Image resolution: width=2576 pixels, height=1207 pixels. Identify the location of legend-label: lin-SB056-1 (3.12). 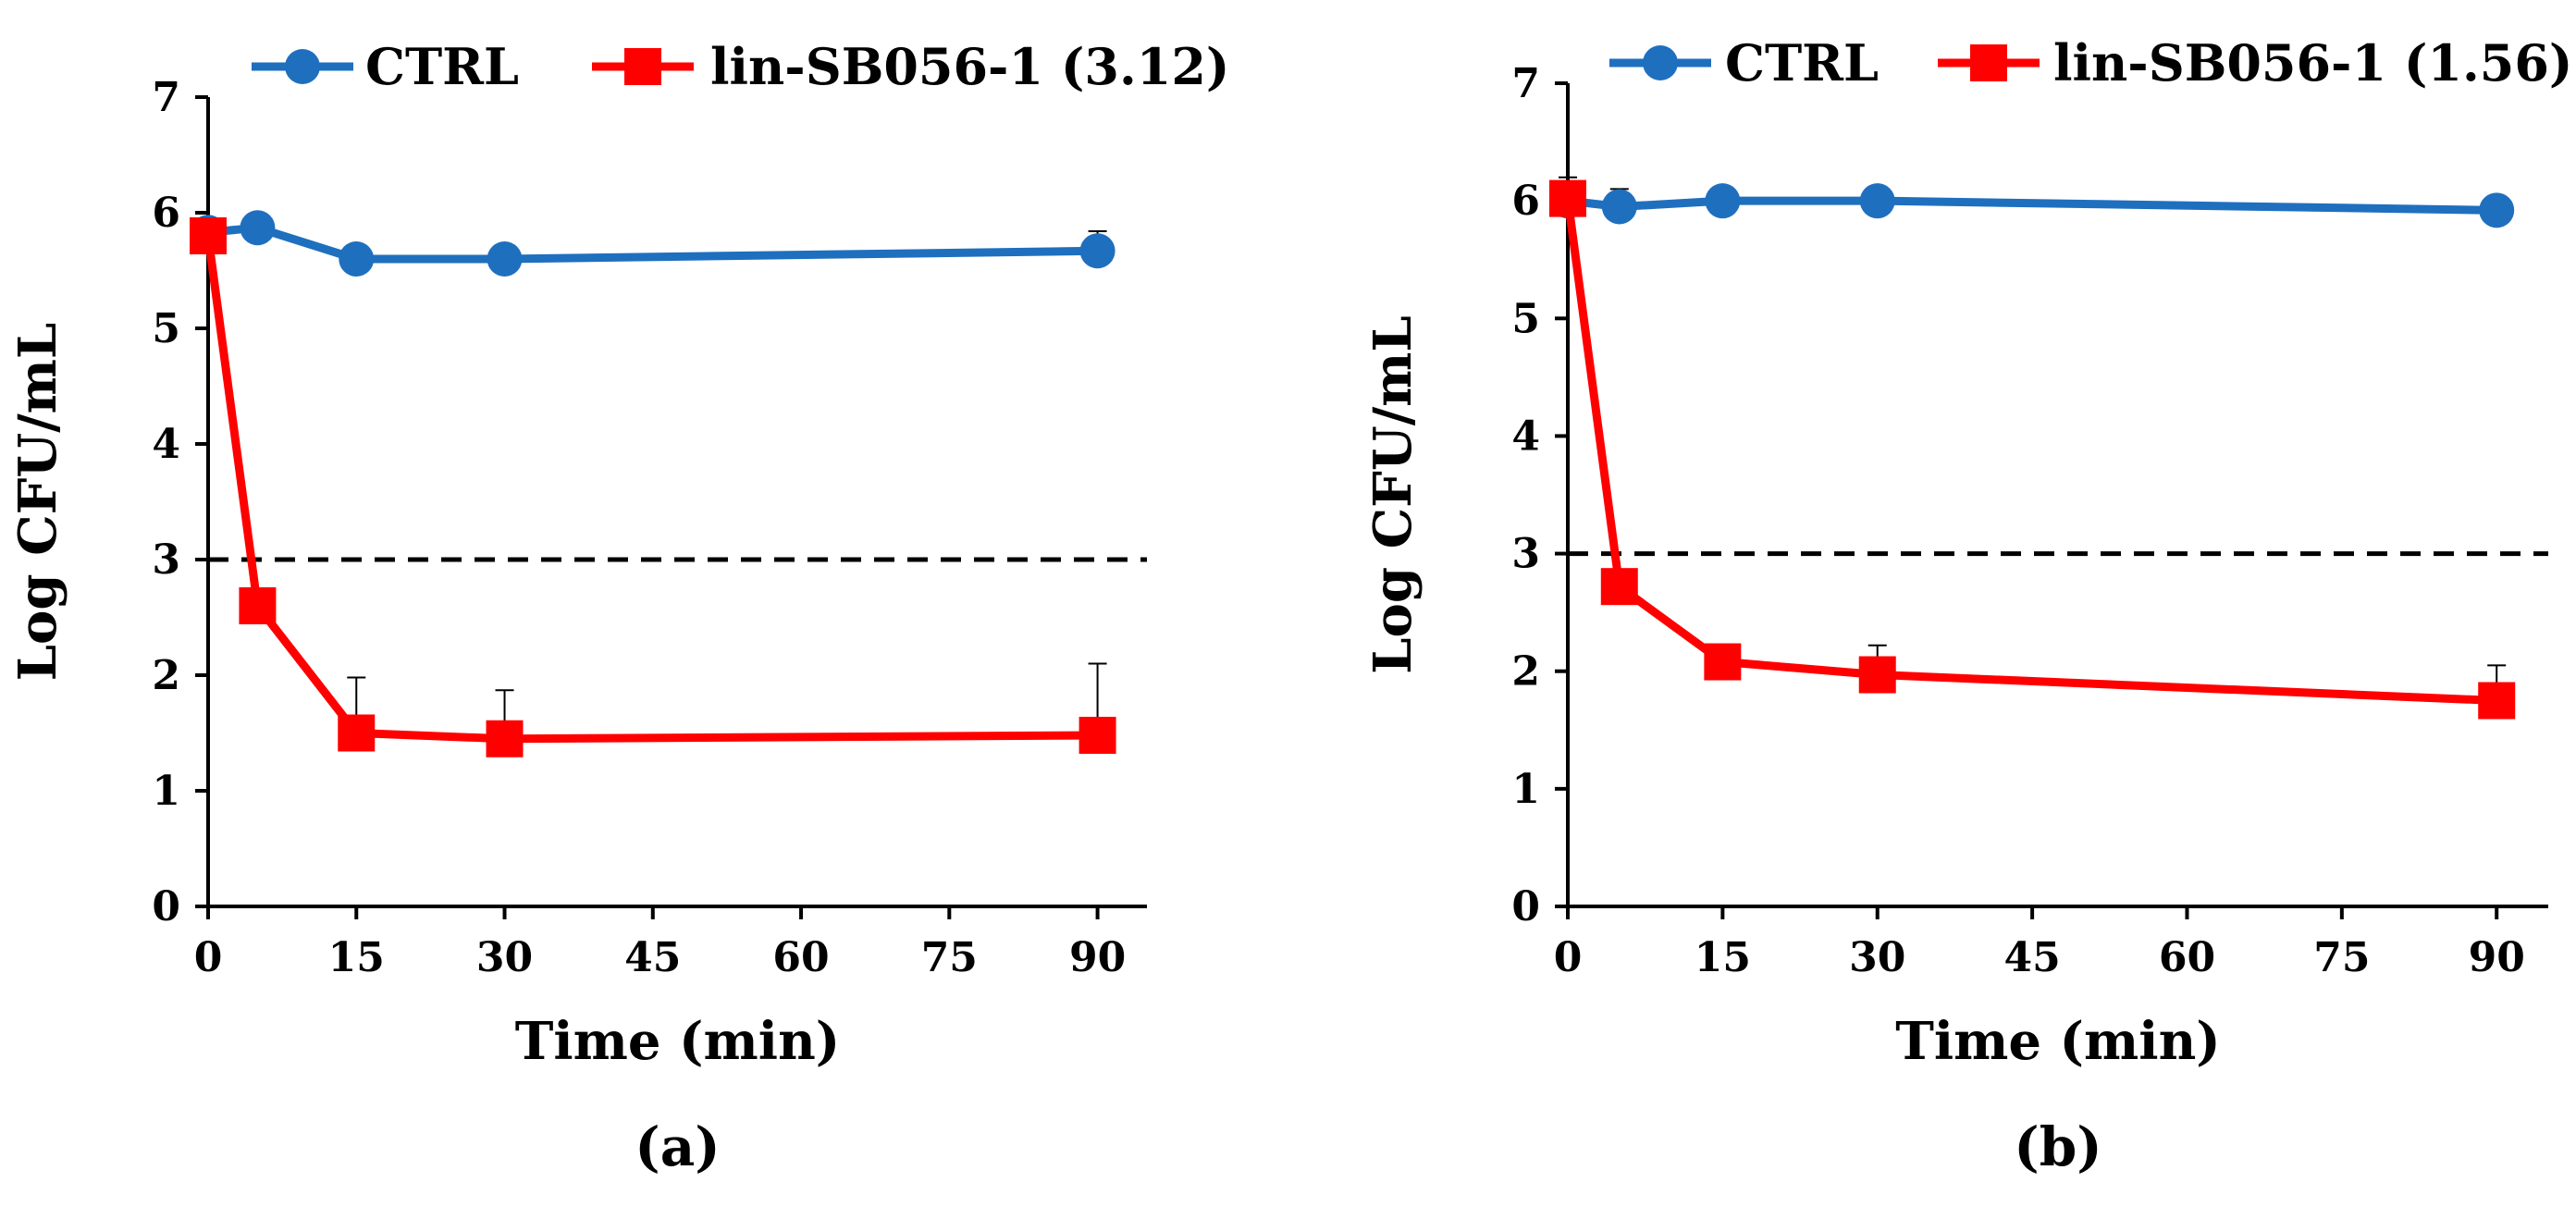
(969, 66).